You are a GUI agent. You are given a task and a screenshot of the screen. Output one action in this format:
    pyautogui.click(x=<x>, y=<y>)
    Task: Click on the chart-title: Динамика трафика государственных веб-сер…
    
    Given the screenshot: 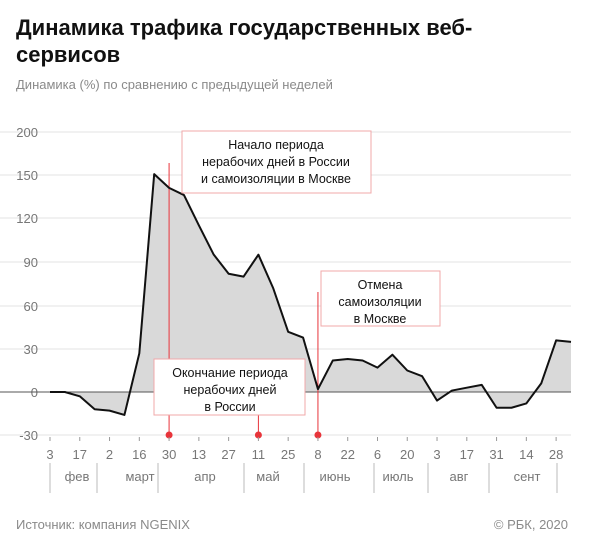 What is the action you would take?
    pyautogui.click(x=244, y=41)
    